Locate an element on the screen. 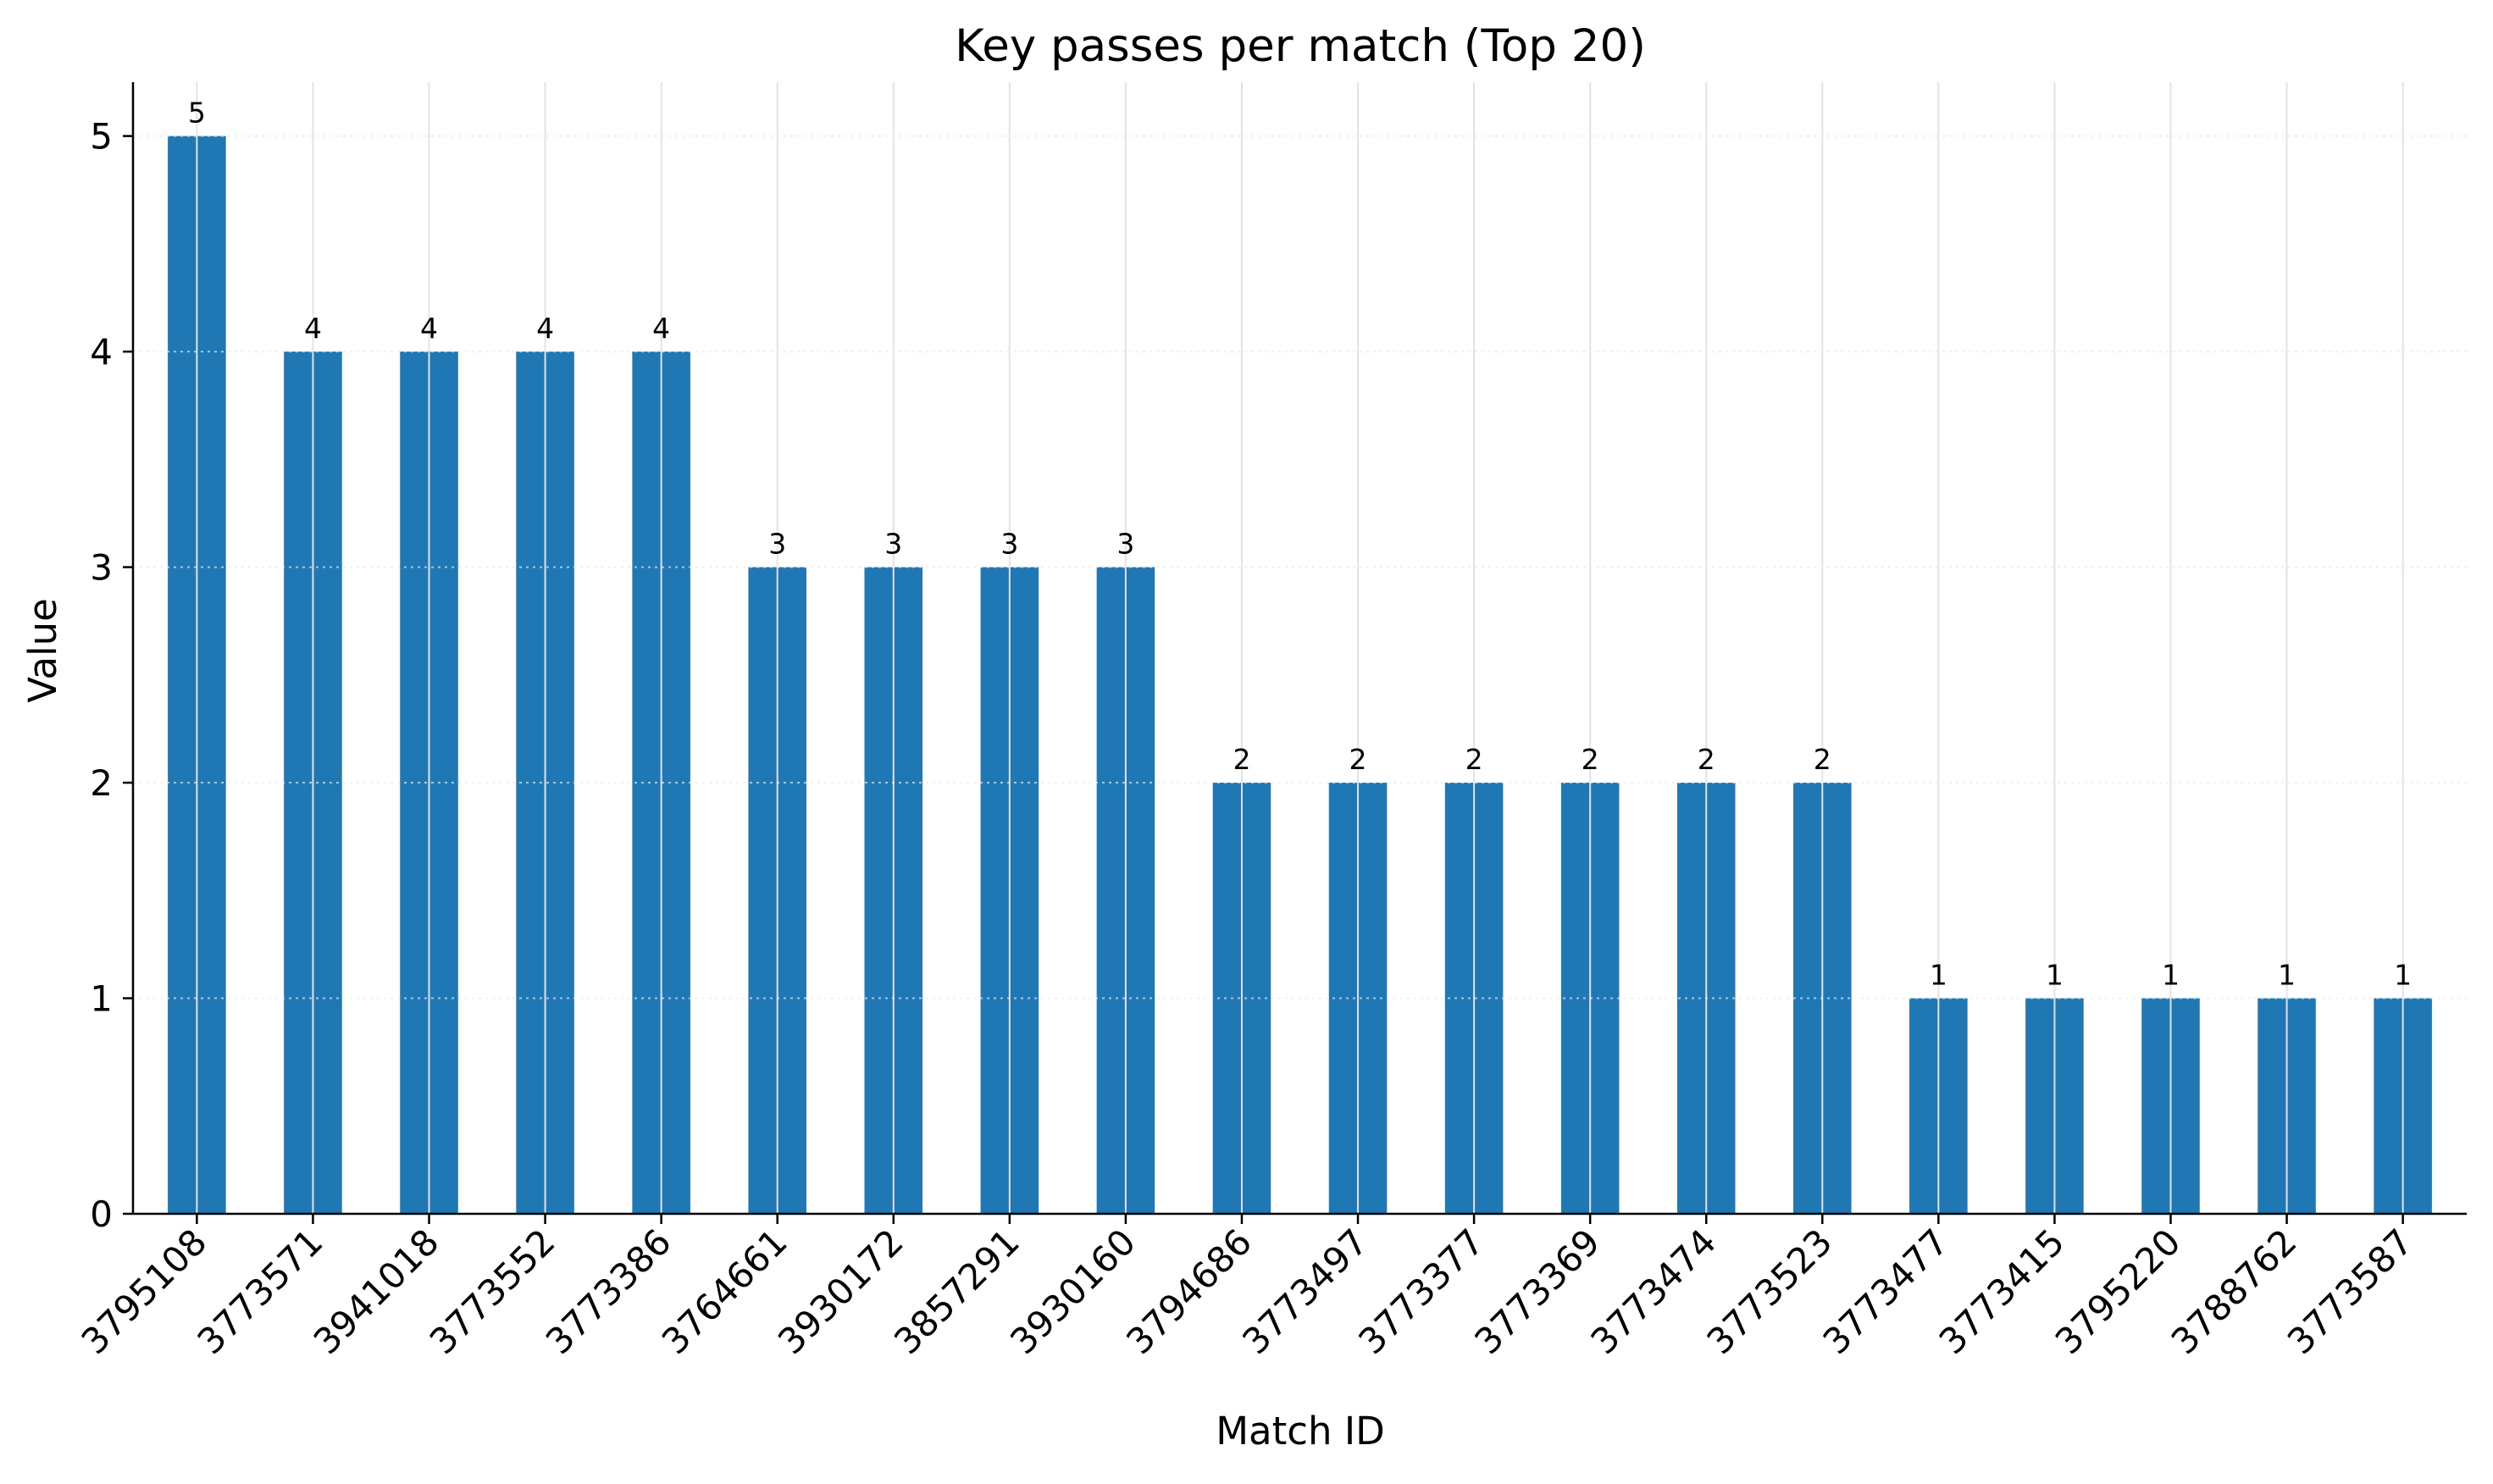  x-tick-label: 3773571 is located at coordinates (260, 1291).